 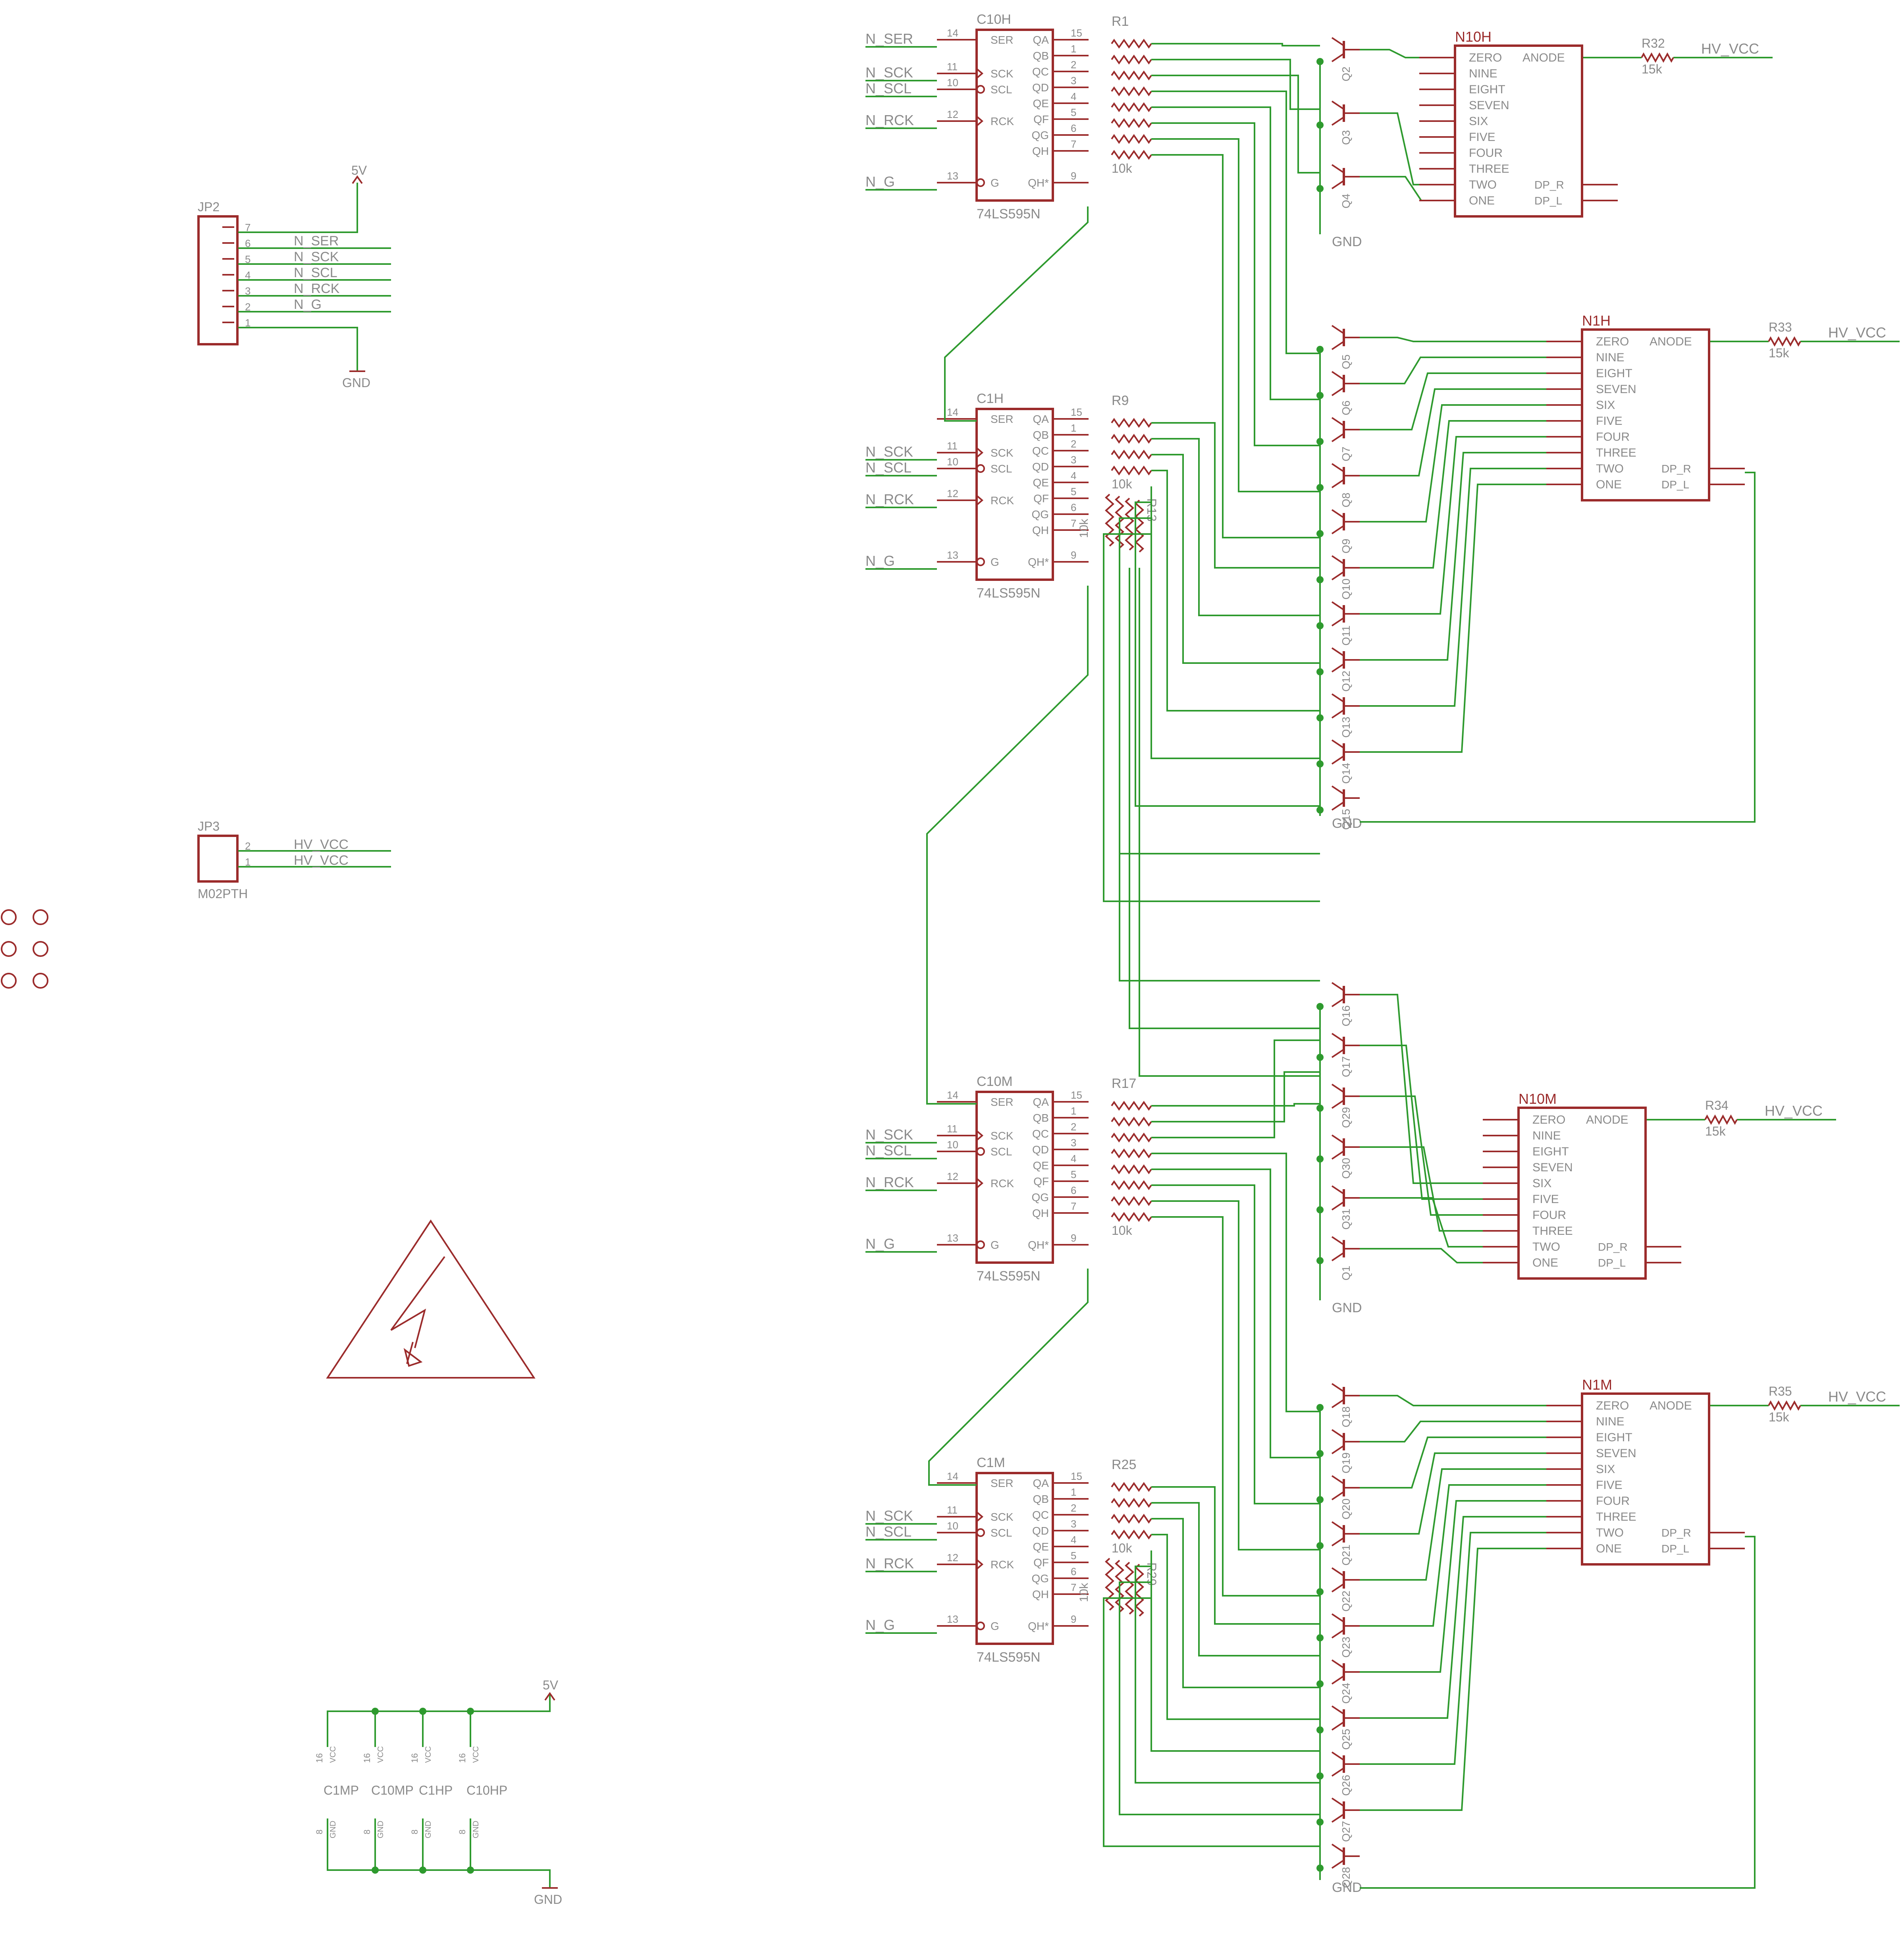 I want to click on chip-right-pin-number: 15, so click(x=1076, y=1476).